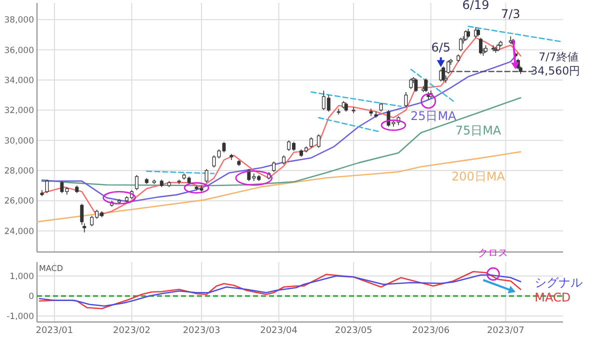  Describe the element at coordinates (478, 131) in the screenshot. I see `annotation: 75日MA` at that location.